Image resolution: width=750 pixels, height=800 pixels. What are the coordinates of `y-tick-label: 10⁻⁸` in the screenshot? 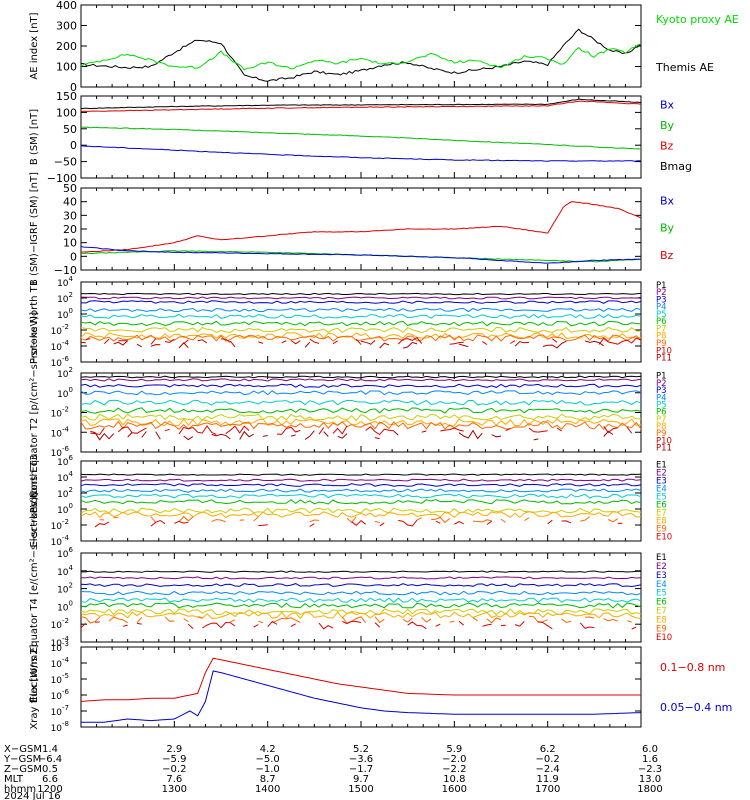 It's located at (60, 727).